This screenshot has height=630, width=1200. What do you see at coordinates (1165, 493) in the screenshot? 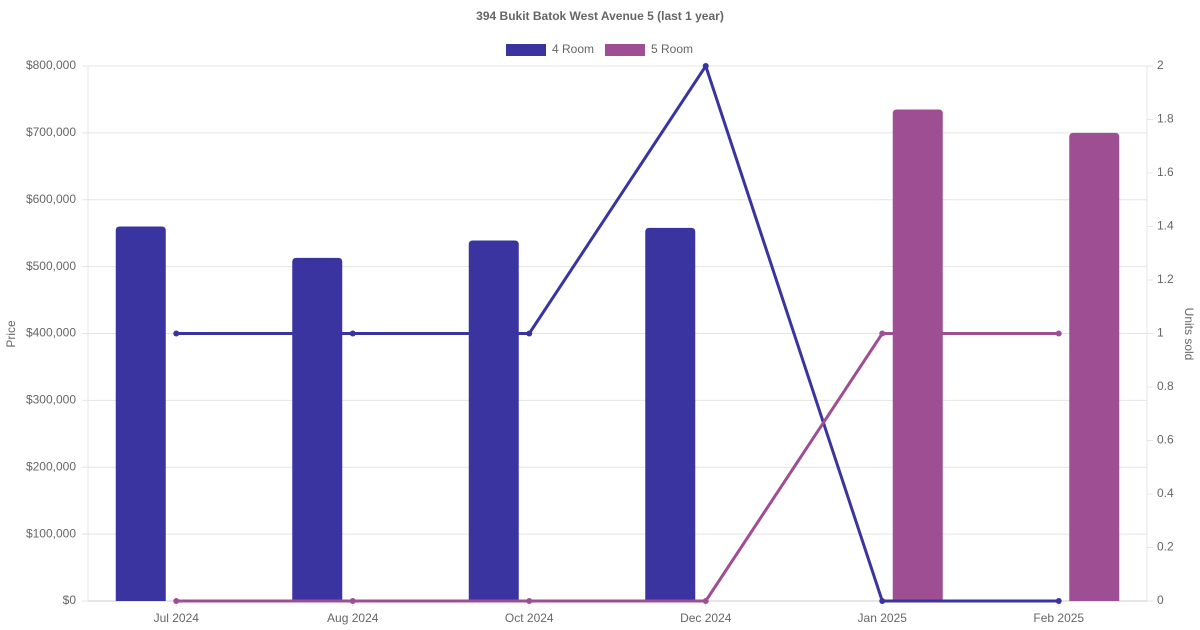
I see `y2-tick-label: 0.4` at bounding box center [1165, 493].